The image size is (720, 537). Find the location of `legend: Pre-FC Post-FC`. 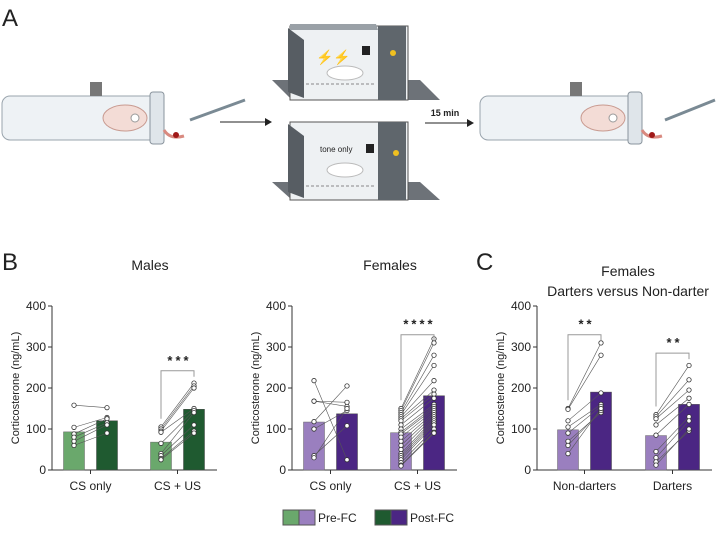

legend: Pre-FC Post-FC is located at coordinates (368, 517).